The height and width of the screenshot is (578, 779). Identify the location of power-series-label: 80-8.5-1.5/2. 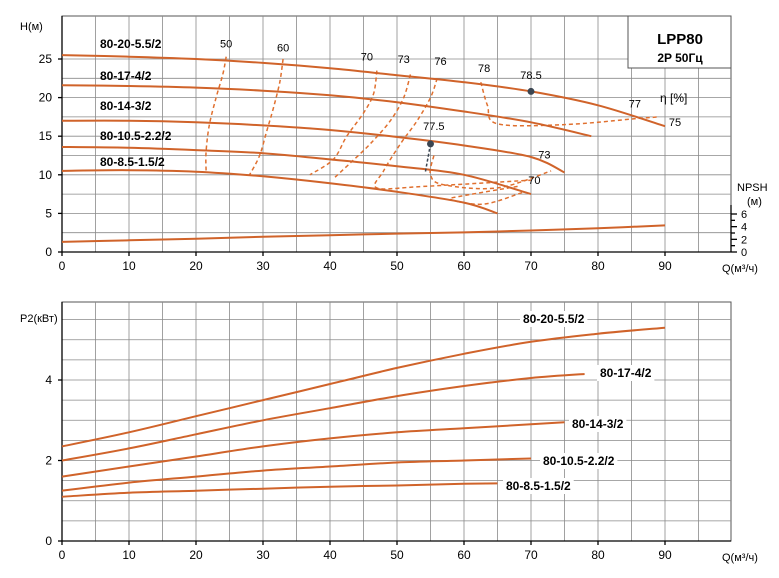
(538, 486).